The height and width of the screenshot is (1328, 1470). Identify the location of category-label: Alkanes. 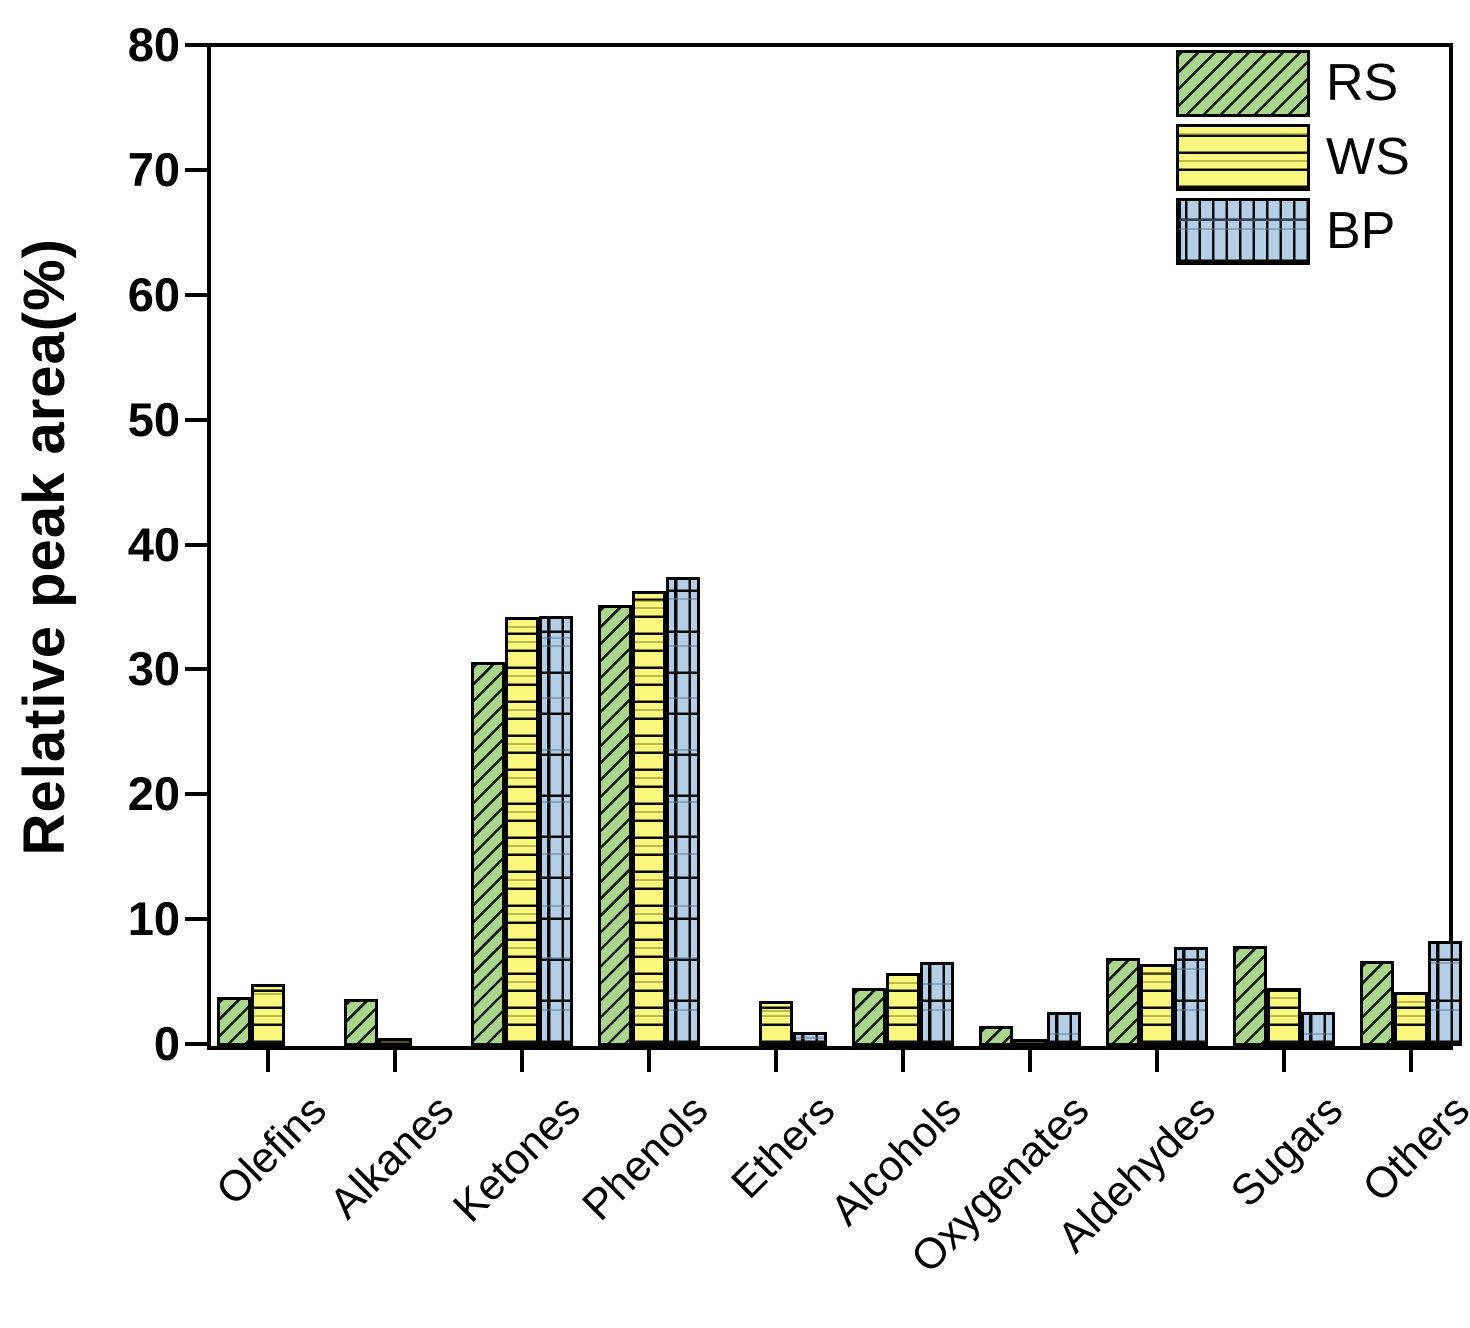
(391, 1157).